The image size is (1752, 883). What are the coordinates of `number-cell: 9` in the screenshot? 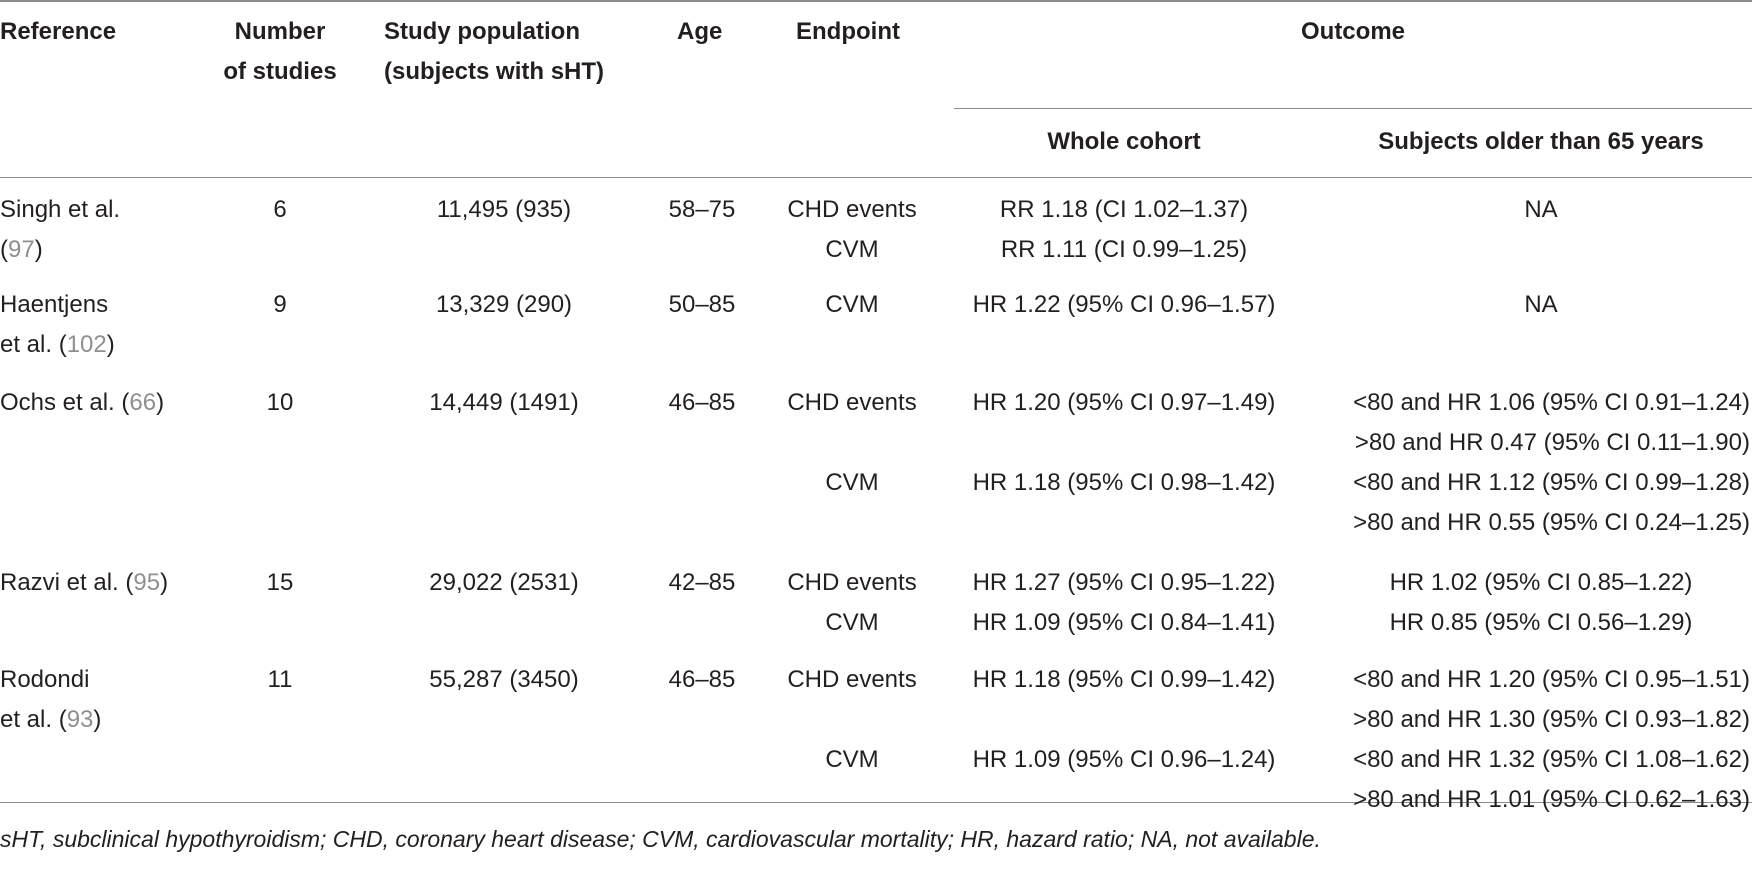 It's located at (280, 304).